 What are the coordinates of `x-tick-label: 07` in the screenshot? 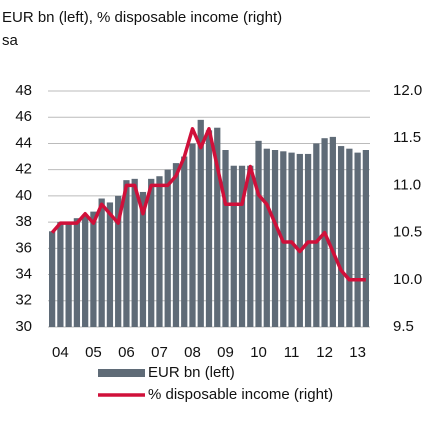 It's located at (159, 352).